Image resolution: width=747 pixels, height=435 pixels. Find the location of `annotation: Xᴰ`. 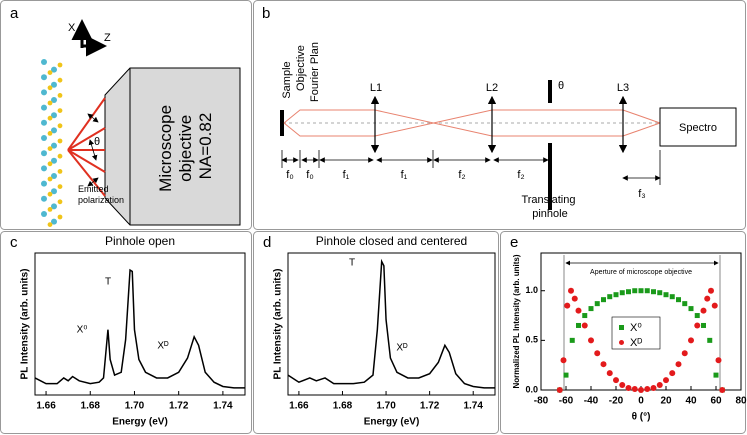

annotation: Xᴰ is located at coordinates (163, 346).